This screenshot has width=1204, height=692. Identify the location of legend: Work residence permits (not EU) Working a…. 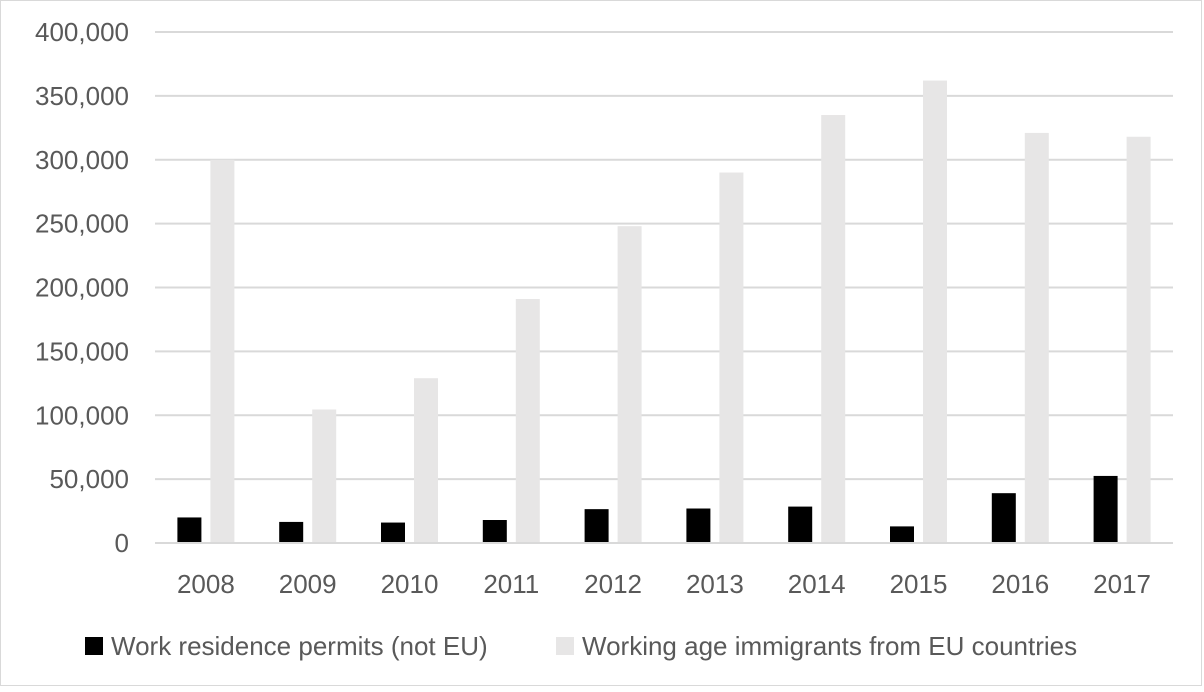
(581, 646).